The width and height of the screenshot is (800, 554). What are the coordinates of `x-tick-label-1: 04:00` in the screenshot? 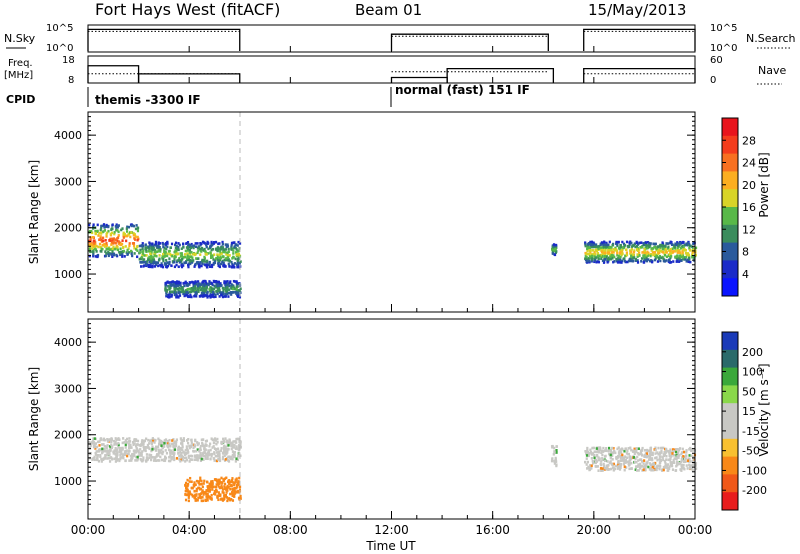 It's located at (189, 530).